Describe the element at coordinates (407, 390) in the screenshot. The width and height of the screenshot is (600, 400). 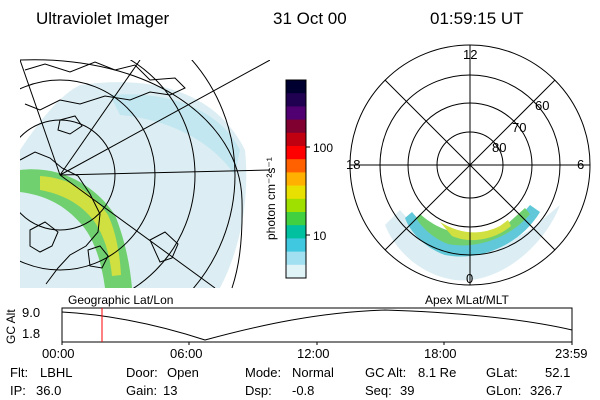
I see `seq-value: 39` at that location.